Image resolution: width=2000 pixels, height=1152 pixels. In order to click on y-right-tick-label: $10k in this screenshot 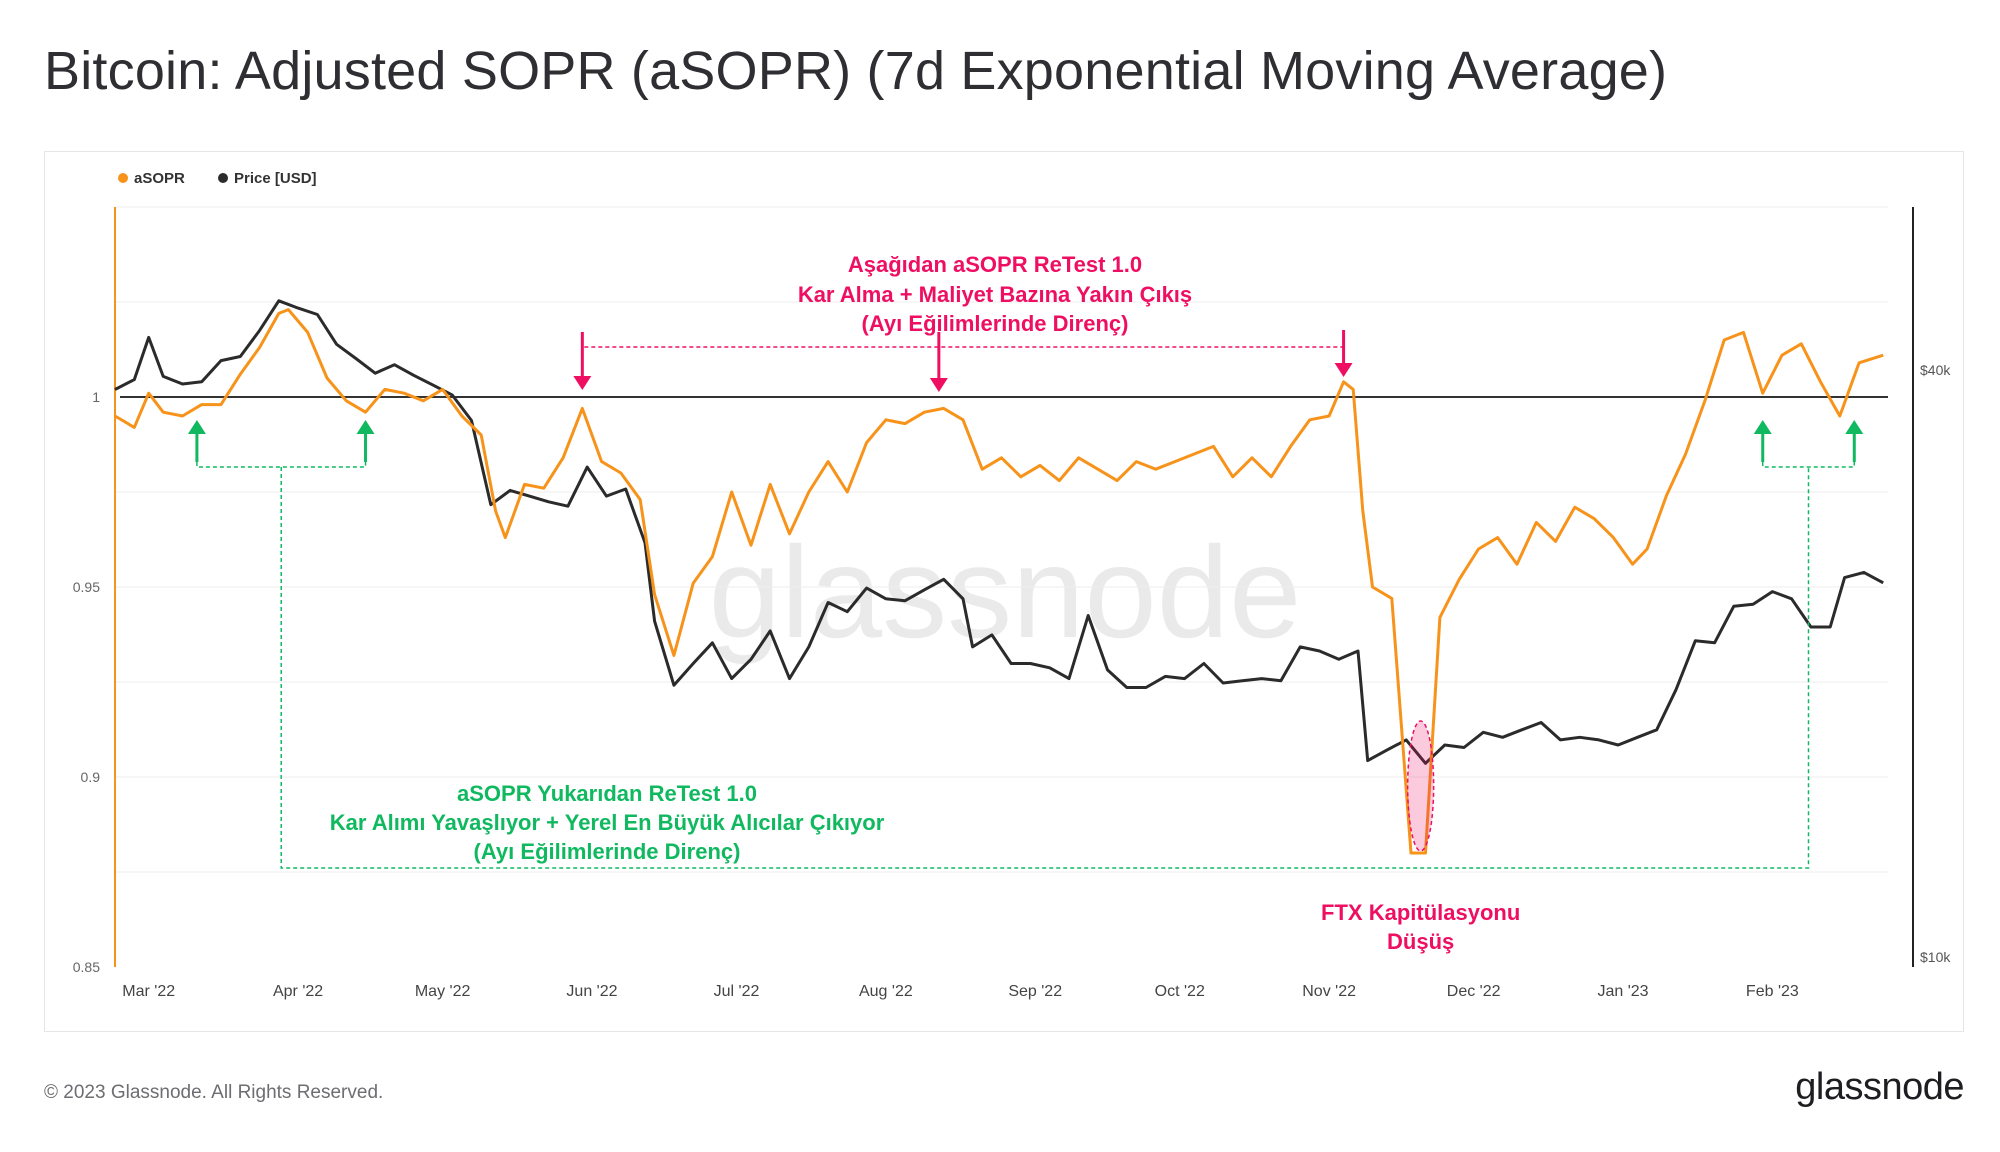, I will do `click(1935, 957)`.